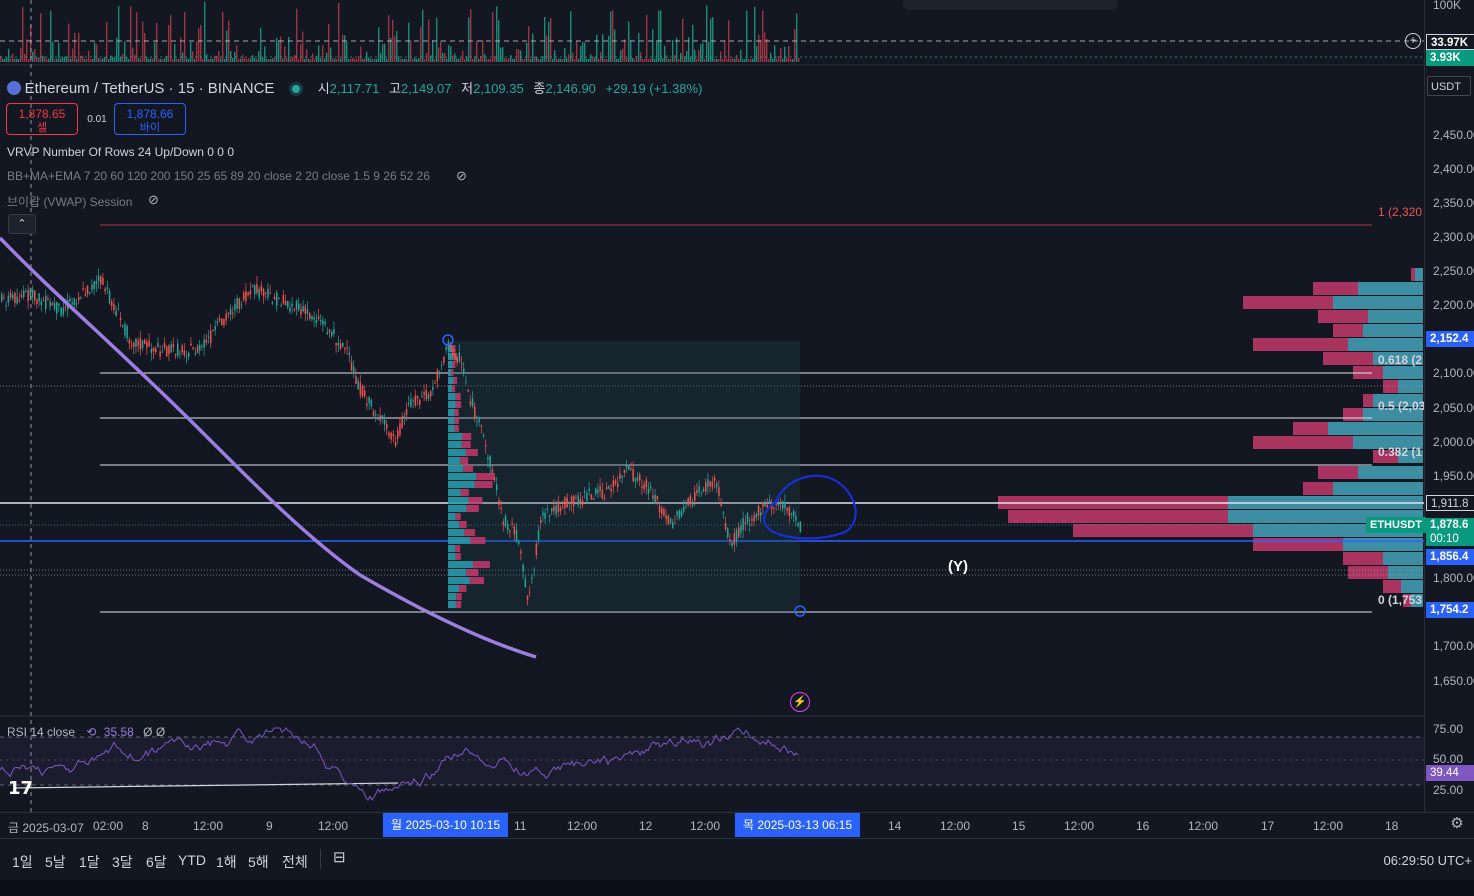 The width and height of the screenshot is (1474, 896). Describe the element at coordinates (89, 862) in the screenshot. I see `range-button: 1달` at that location.